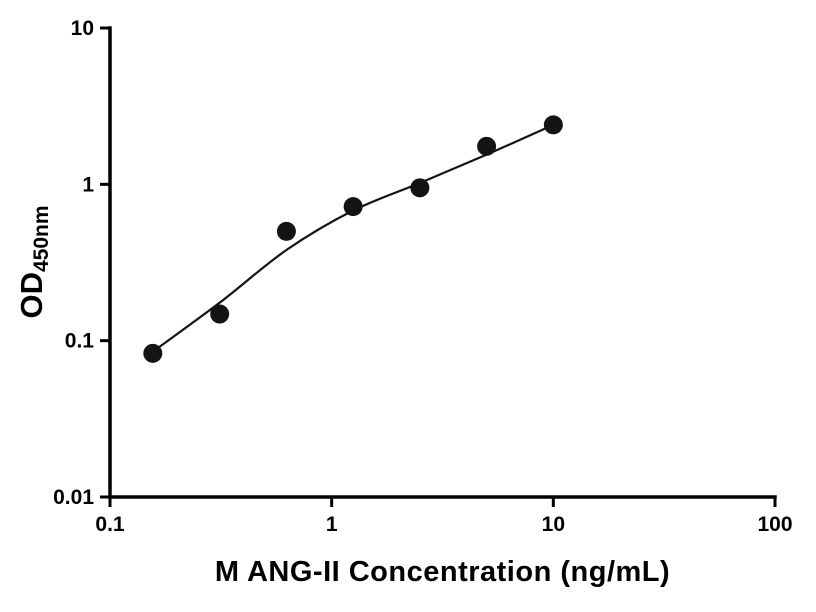 Image resolution: width=816 pixels, height=612 pixels. Describe the element at coordinates (73, 497) in the screenshot. I see `y-axis-tick-label: 0.01` at that location.